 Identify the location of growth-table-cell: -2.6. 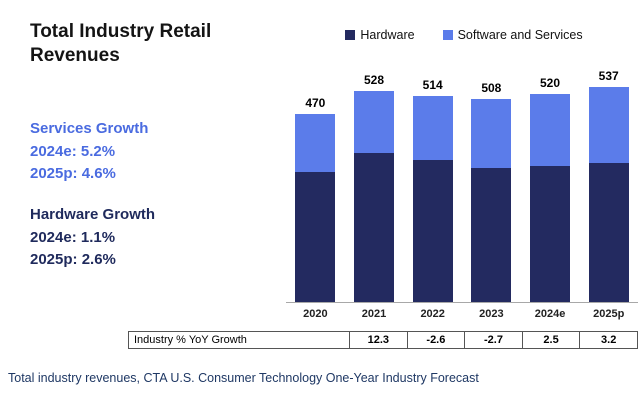
(437, 340).